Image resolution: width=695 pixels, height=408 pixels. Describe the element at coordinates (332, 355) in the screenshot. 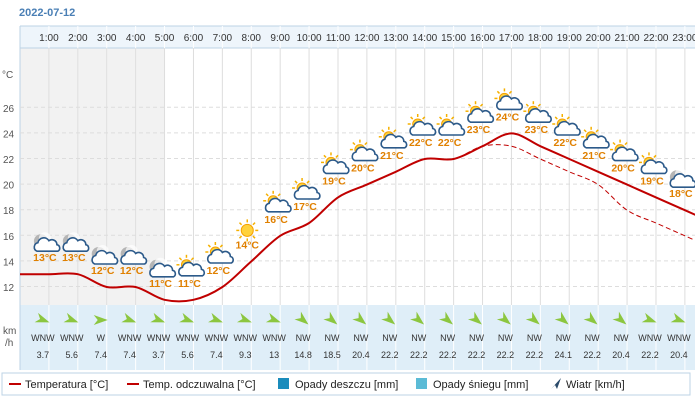

I see `wind-speed: 18.5` at that location.